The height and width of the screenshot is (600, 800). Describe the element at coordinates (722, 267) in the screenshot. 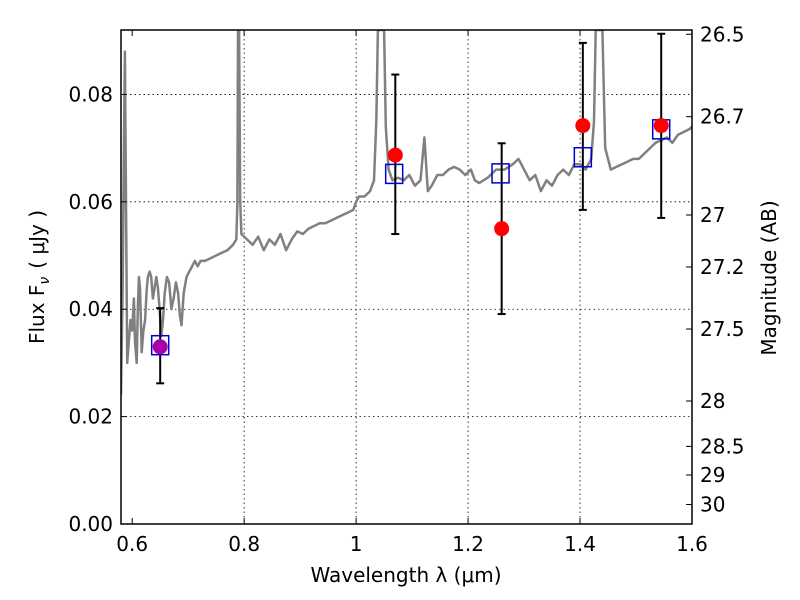

I see `magnitude-tick-label: 27.2` at that location.